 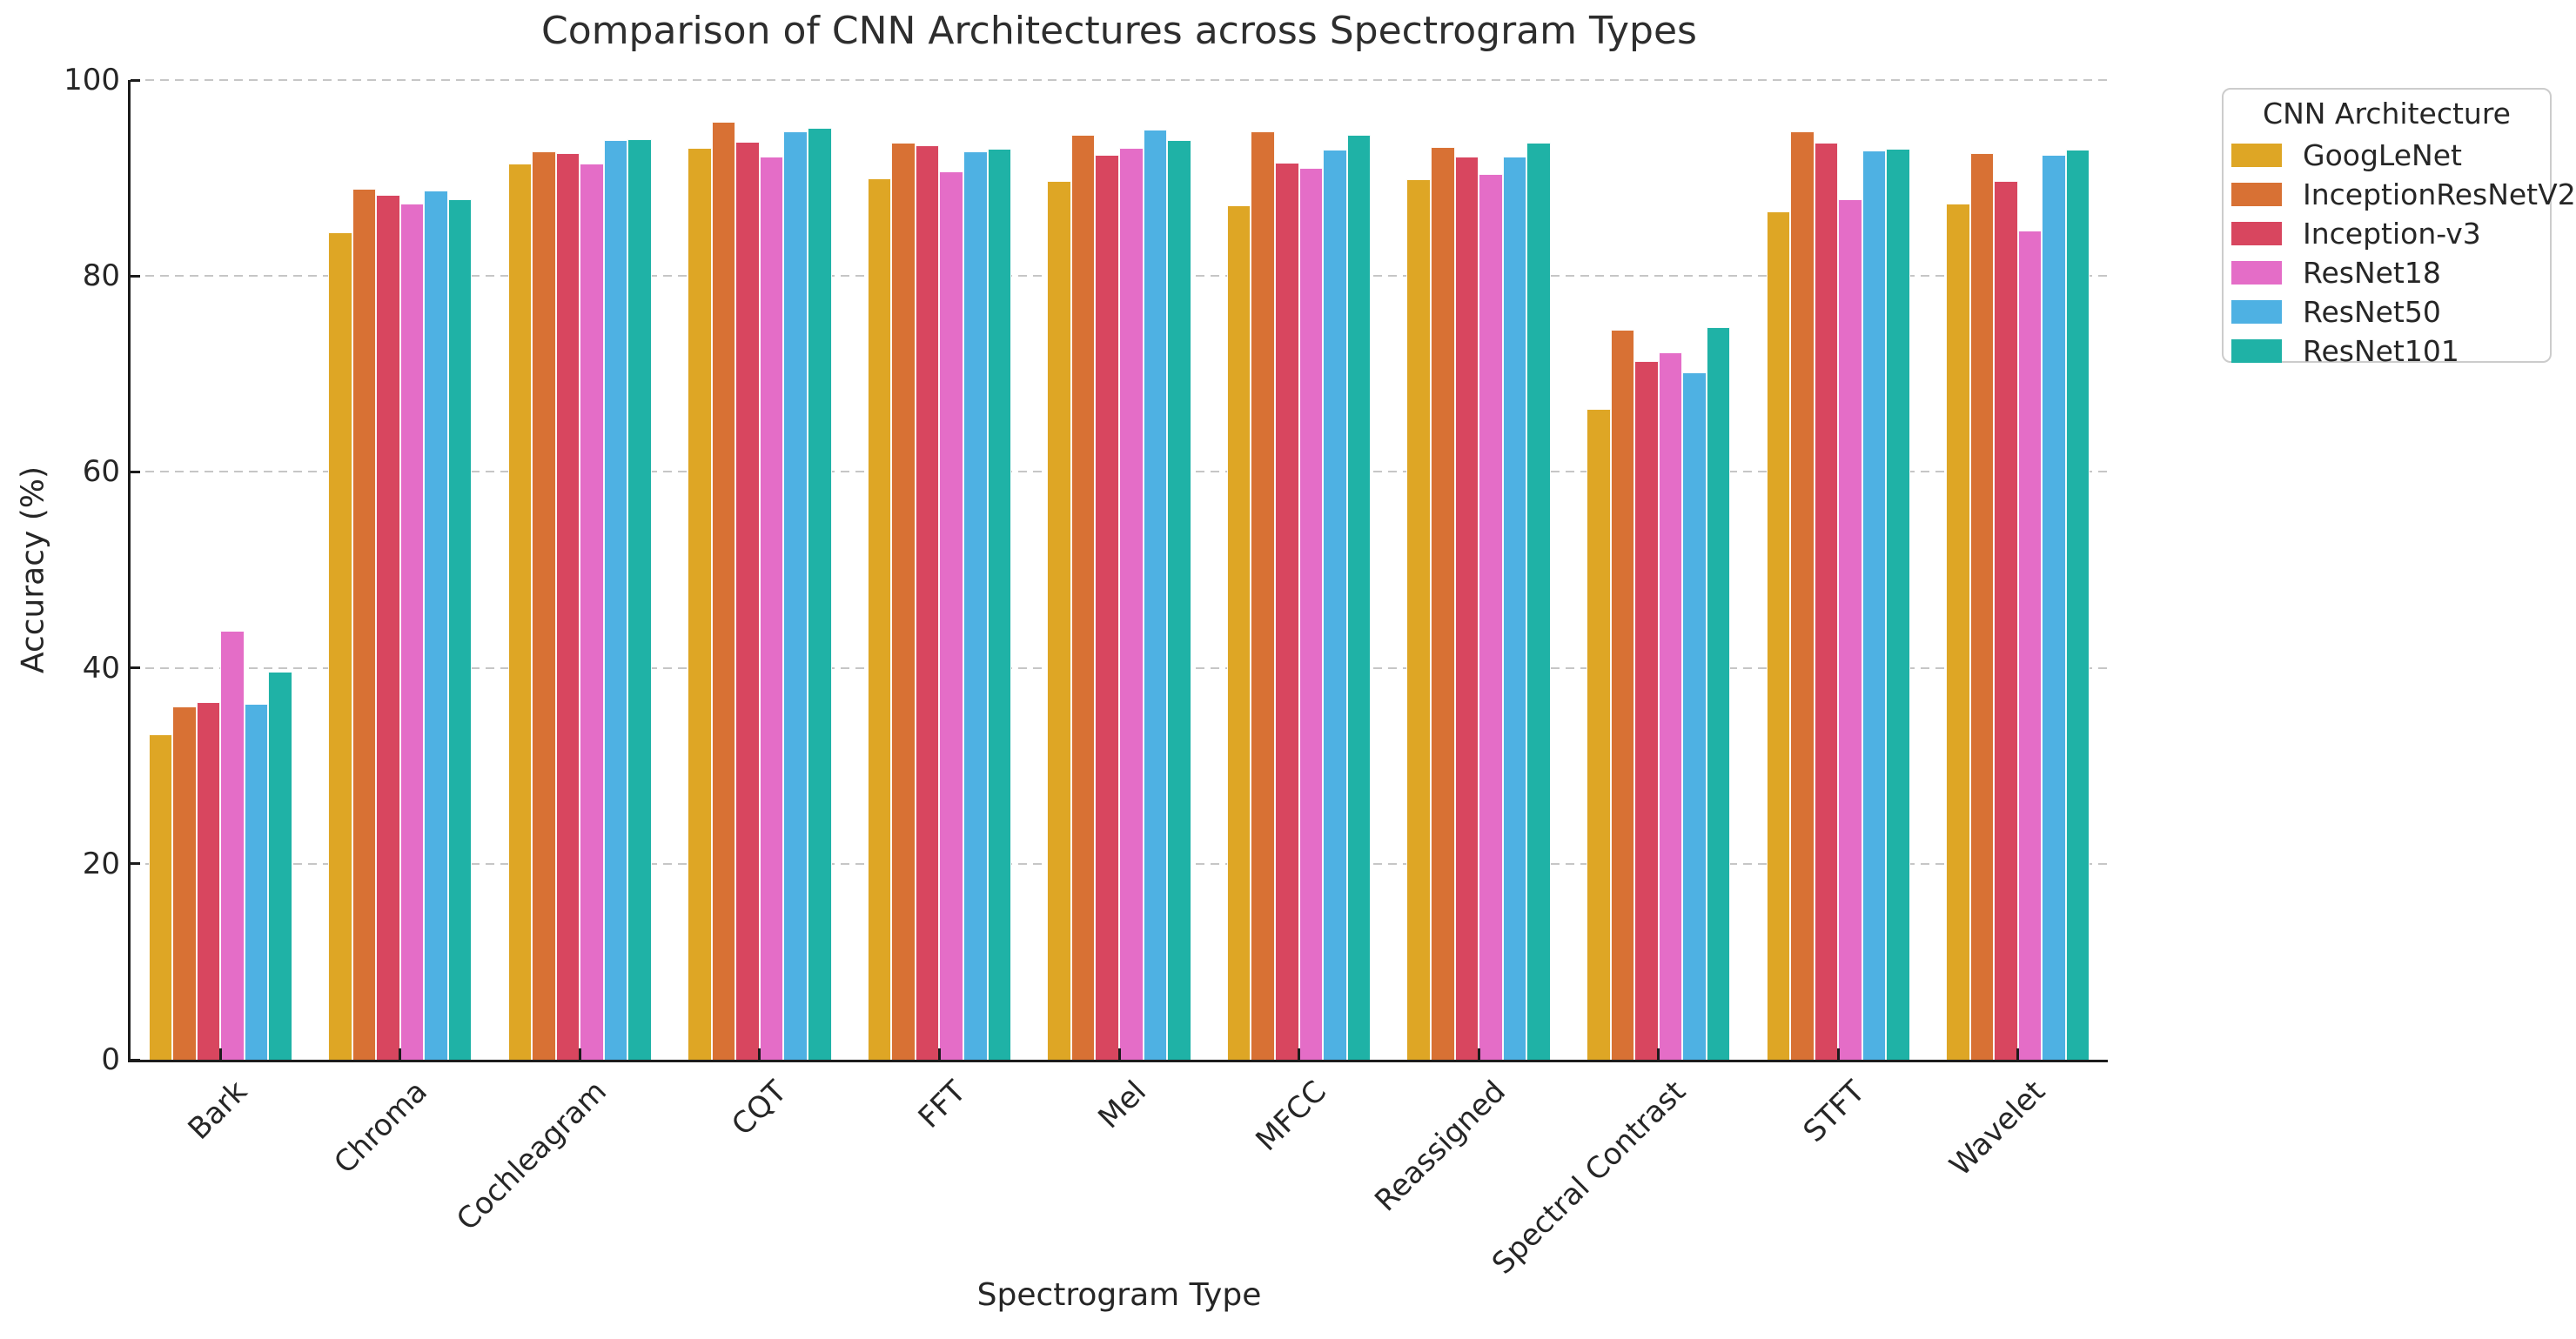 What do you see at coordinates (747, 600) in the screenshot?
I see `bar-inception-v3-cqt` at bounding box center [747, 600].